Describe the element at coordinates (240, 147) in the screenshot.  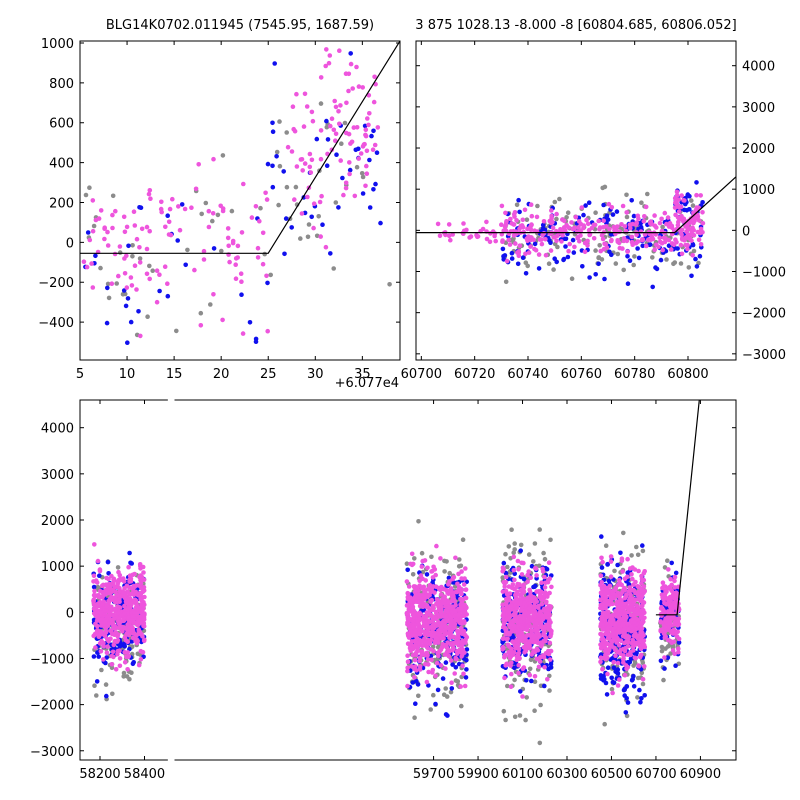
I see `model-line` at that location.